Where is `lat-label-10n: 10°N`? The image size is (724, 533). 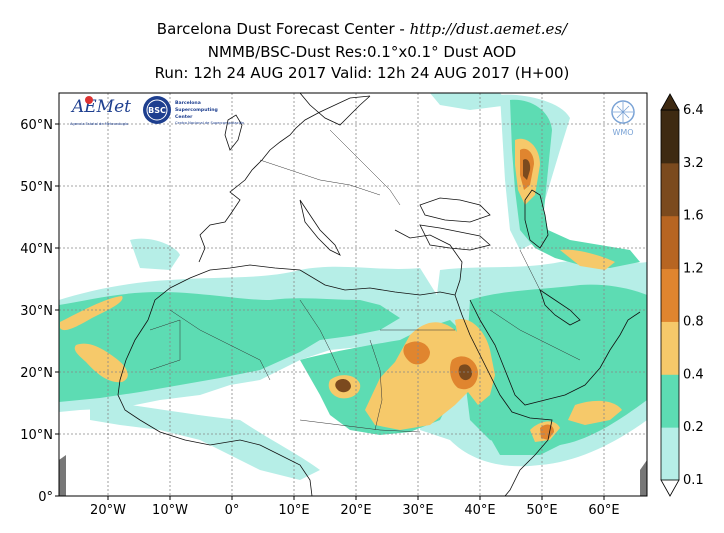 lat-label-10n: 10°N is located at coordinates (36, 435).